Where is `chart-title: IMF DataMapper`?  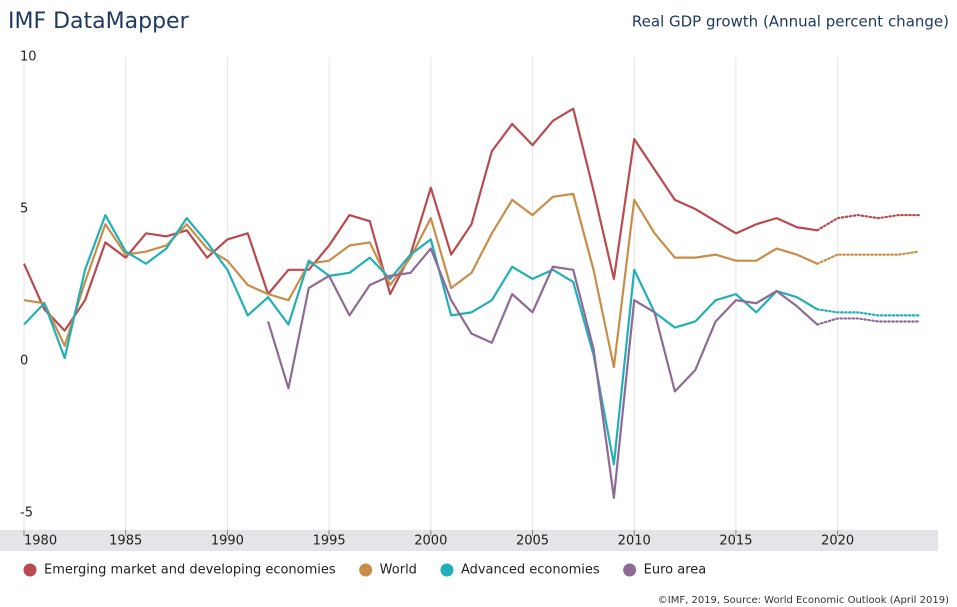 chart-title: IMF DataMapper is located at coordinates (99, 21).